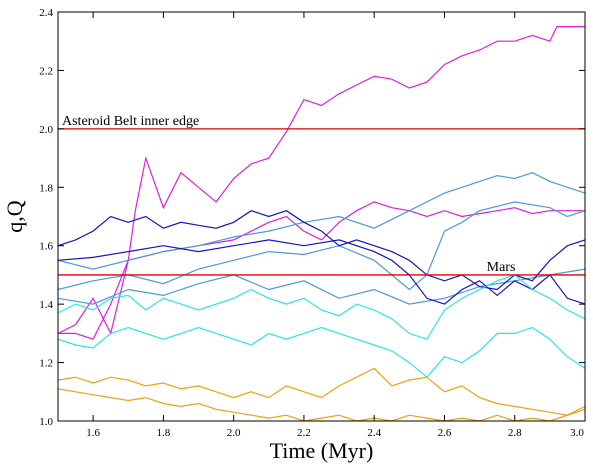 This screenshot has height=465, width=593. Describe the element at coordinates (234, 433) in the screenshot. I see `x-tick-label: 2.0` at that location.